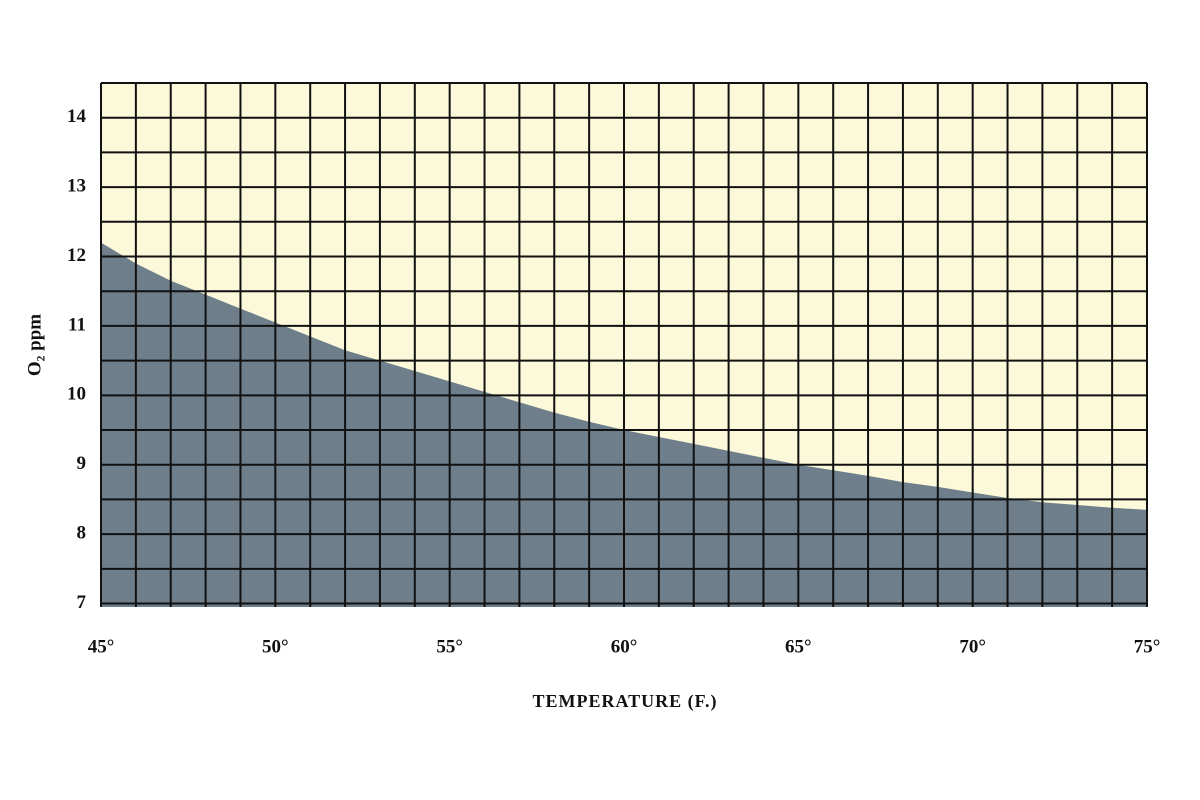 Image resolution: width=1200 pixels, height=800 pixels. I want to click on y-axis-label: O₂ ppm, so click(34, 345).